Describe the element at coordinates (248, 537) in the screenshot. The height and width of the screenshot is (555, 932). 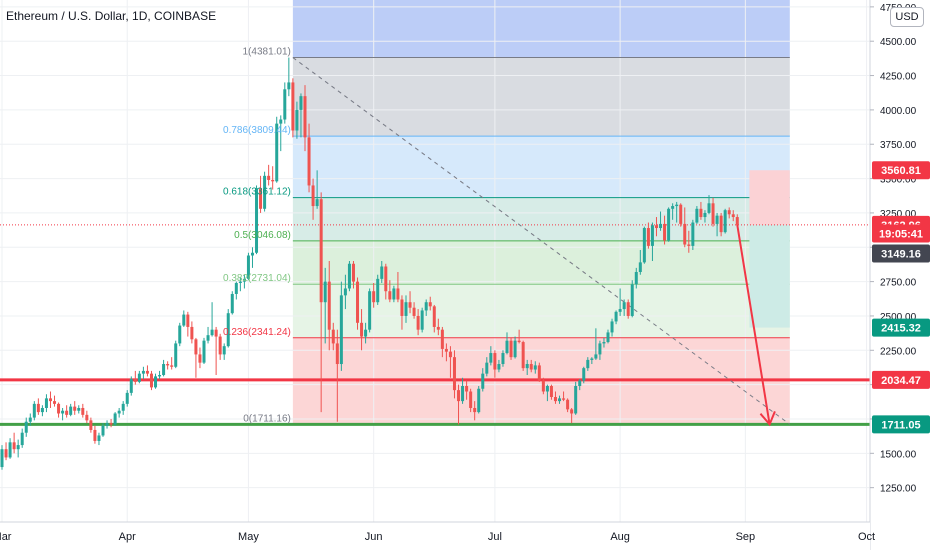
I see `time-axis-tick-label: May` at that location.